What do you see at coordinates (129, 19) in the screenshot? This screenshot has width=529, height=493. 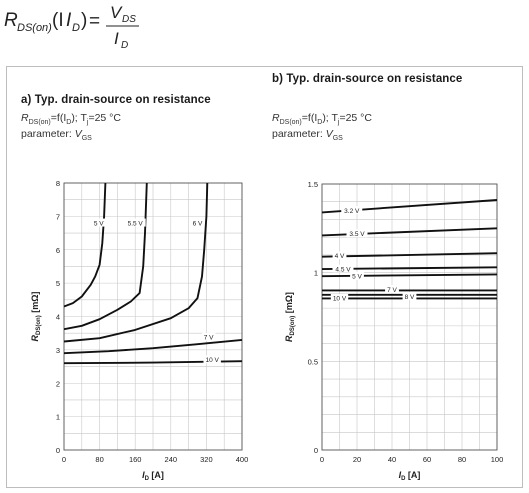 I see `formula-numerator-sub: DS` at bounding box center [129, 19].